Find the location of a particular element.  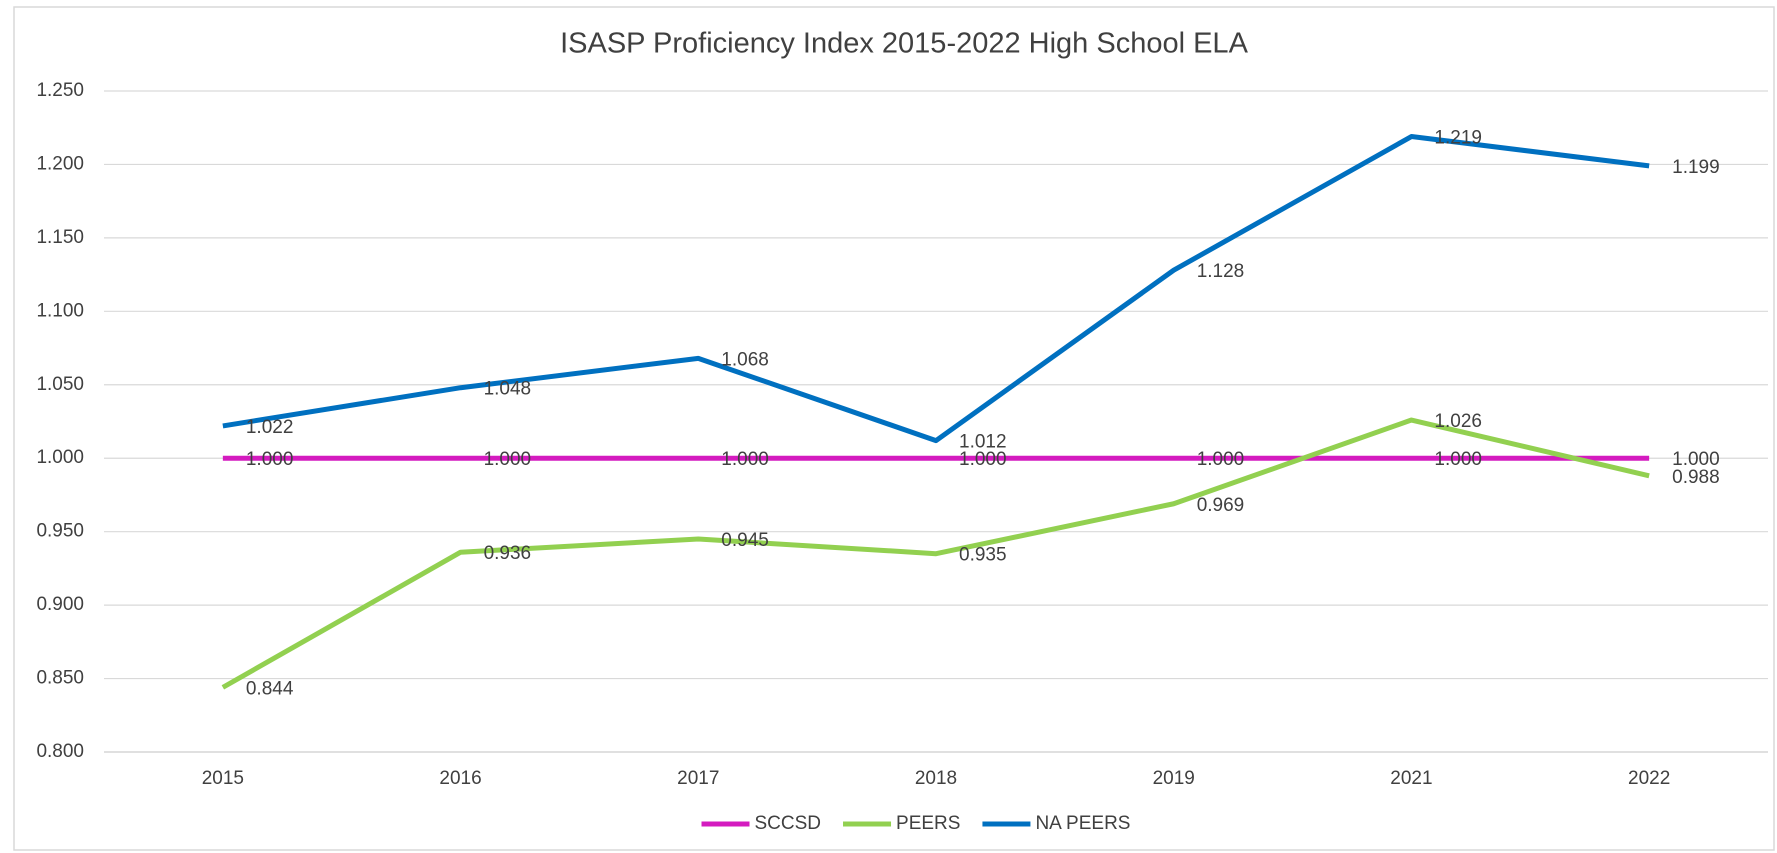

y-tick-label: 1.250 is located at coordinates (60, 90).